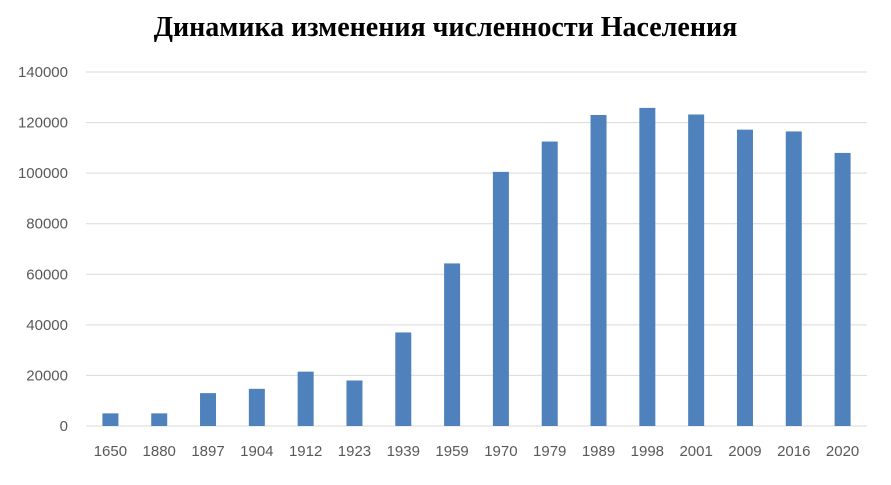 The image size is (891, 485). Describe the element at coordinates (696, 270) in the screenshot. I see `bar-2001` at that location.